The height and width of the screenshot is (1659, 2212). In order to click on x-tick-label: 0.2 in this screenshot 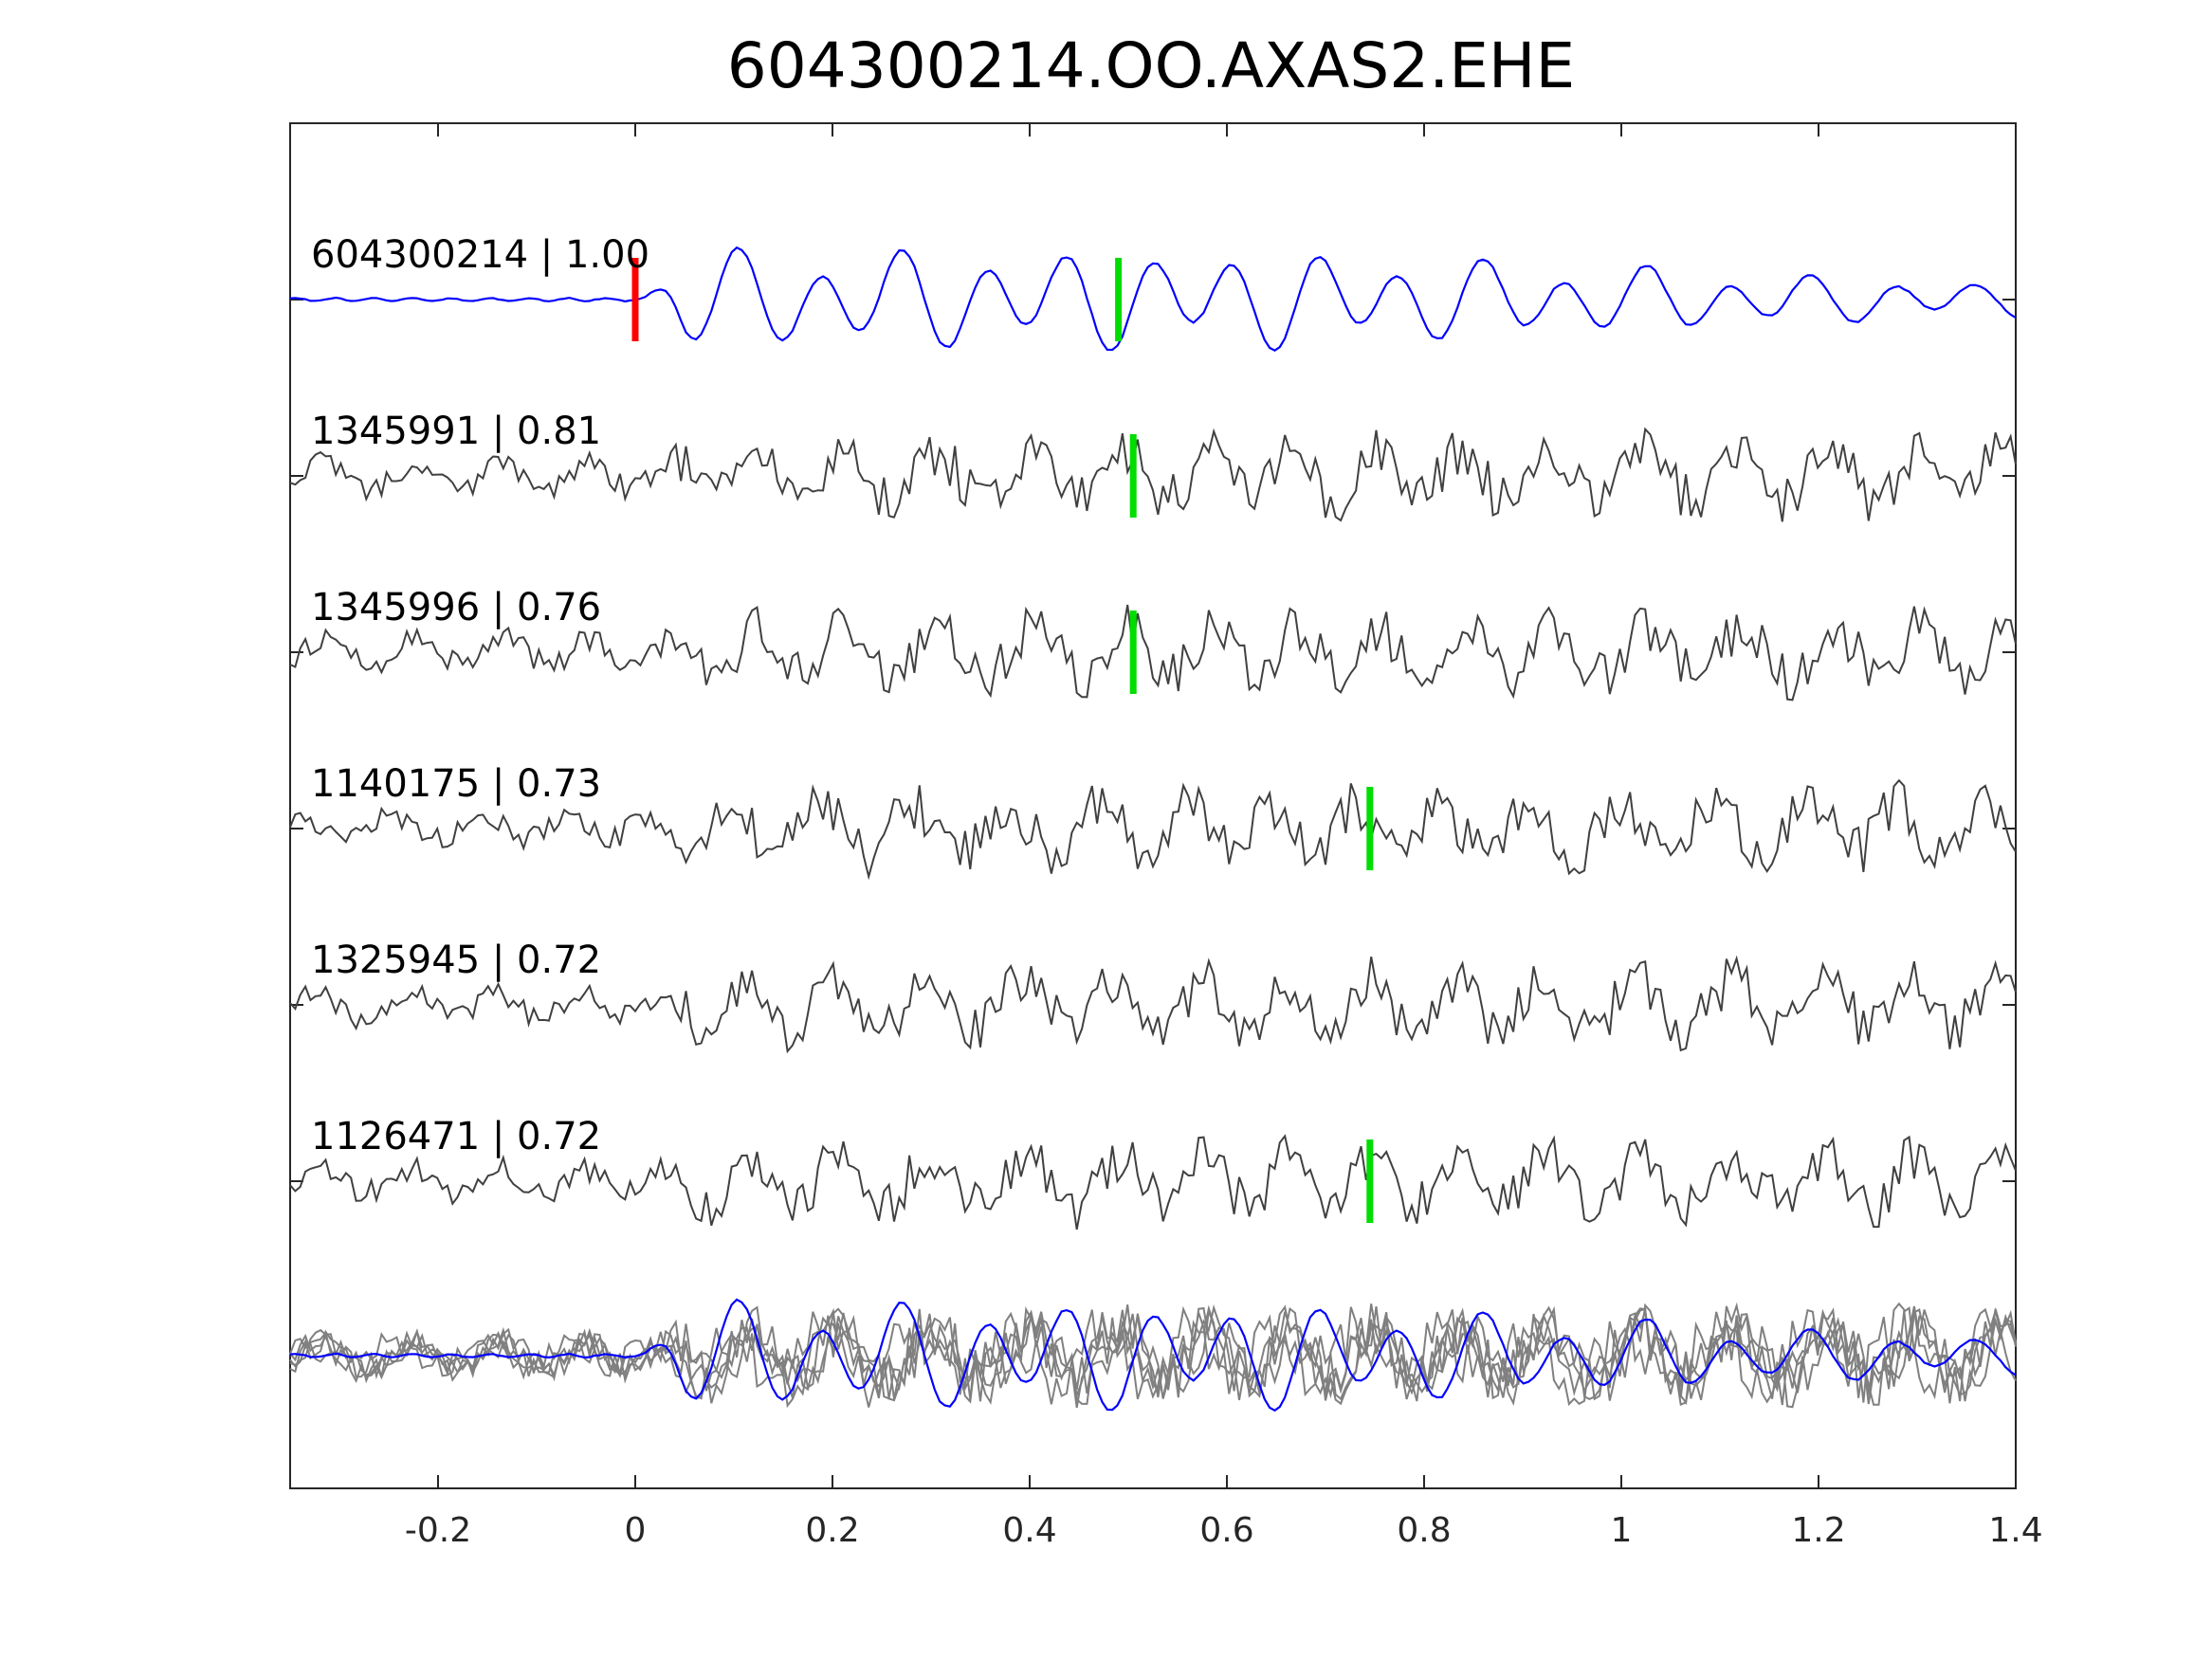, I will do `click(832, 1530)`.